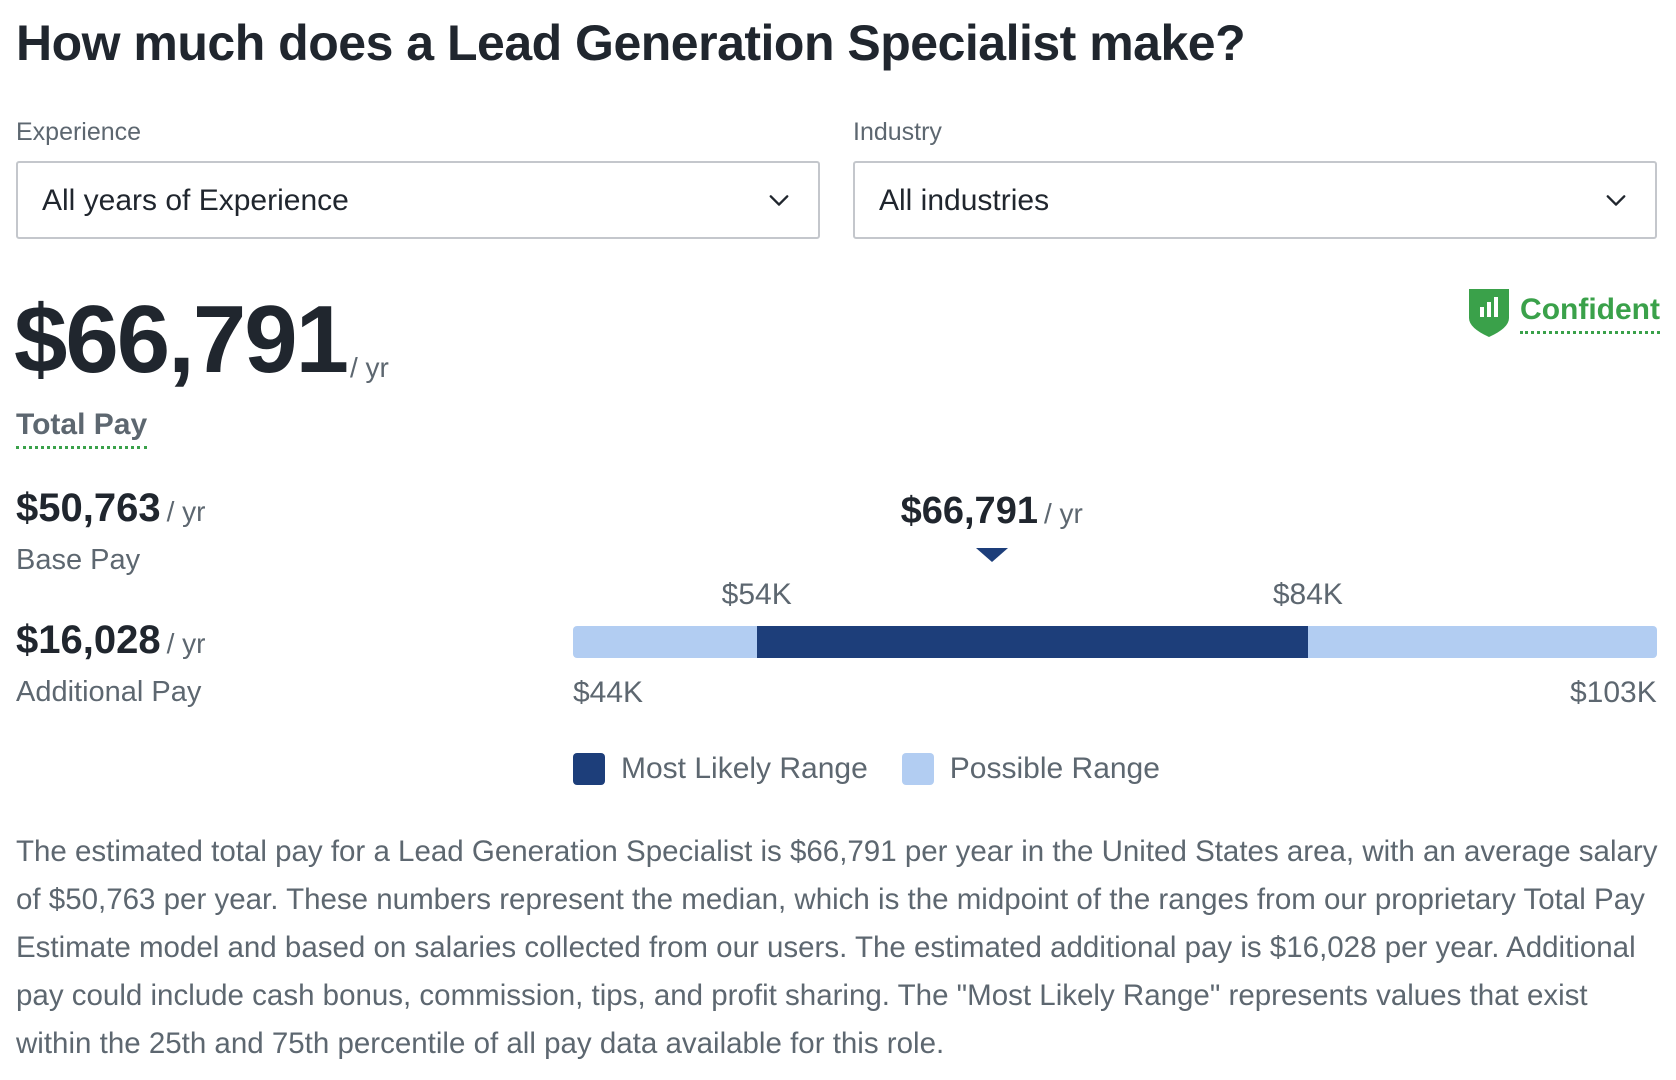 Image resolution: width=1676 pixels, height=1080 pixels. Describe the element at coordinates (608, 692) in the screenshot. I see `range-min-label: $44K` at that location.